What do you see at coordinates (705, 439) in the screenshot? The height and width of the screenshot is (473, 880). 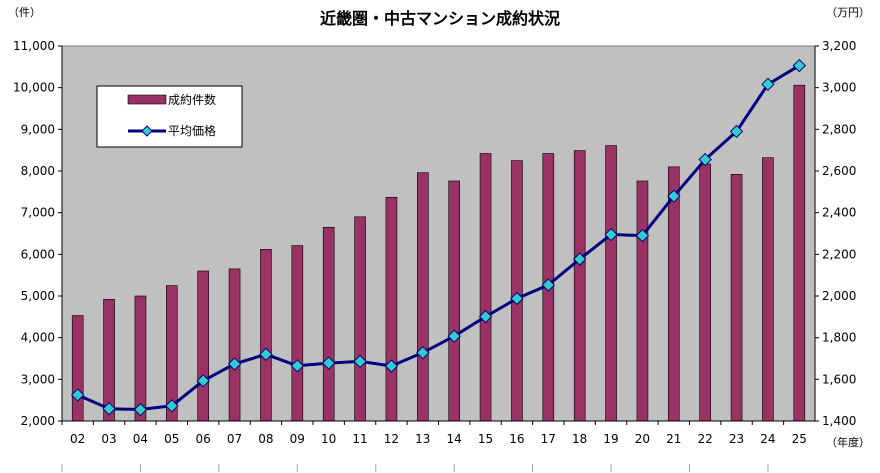 I see `x-tick-label: 22` at bounding box center [705, 439].